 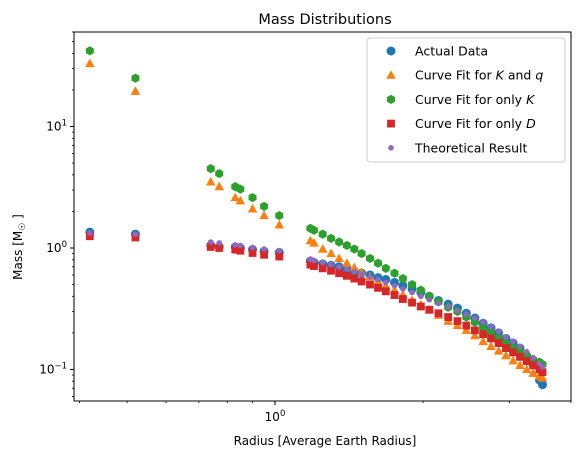 What do you see at coordinates (325, 441) in the screenshot?
I see `x-axis-label: Radius [Average Earth Radius]` at bounding box center [325, 441].